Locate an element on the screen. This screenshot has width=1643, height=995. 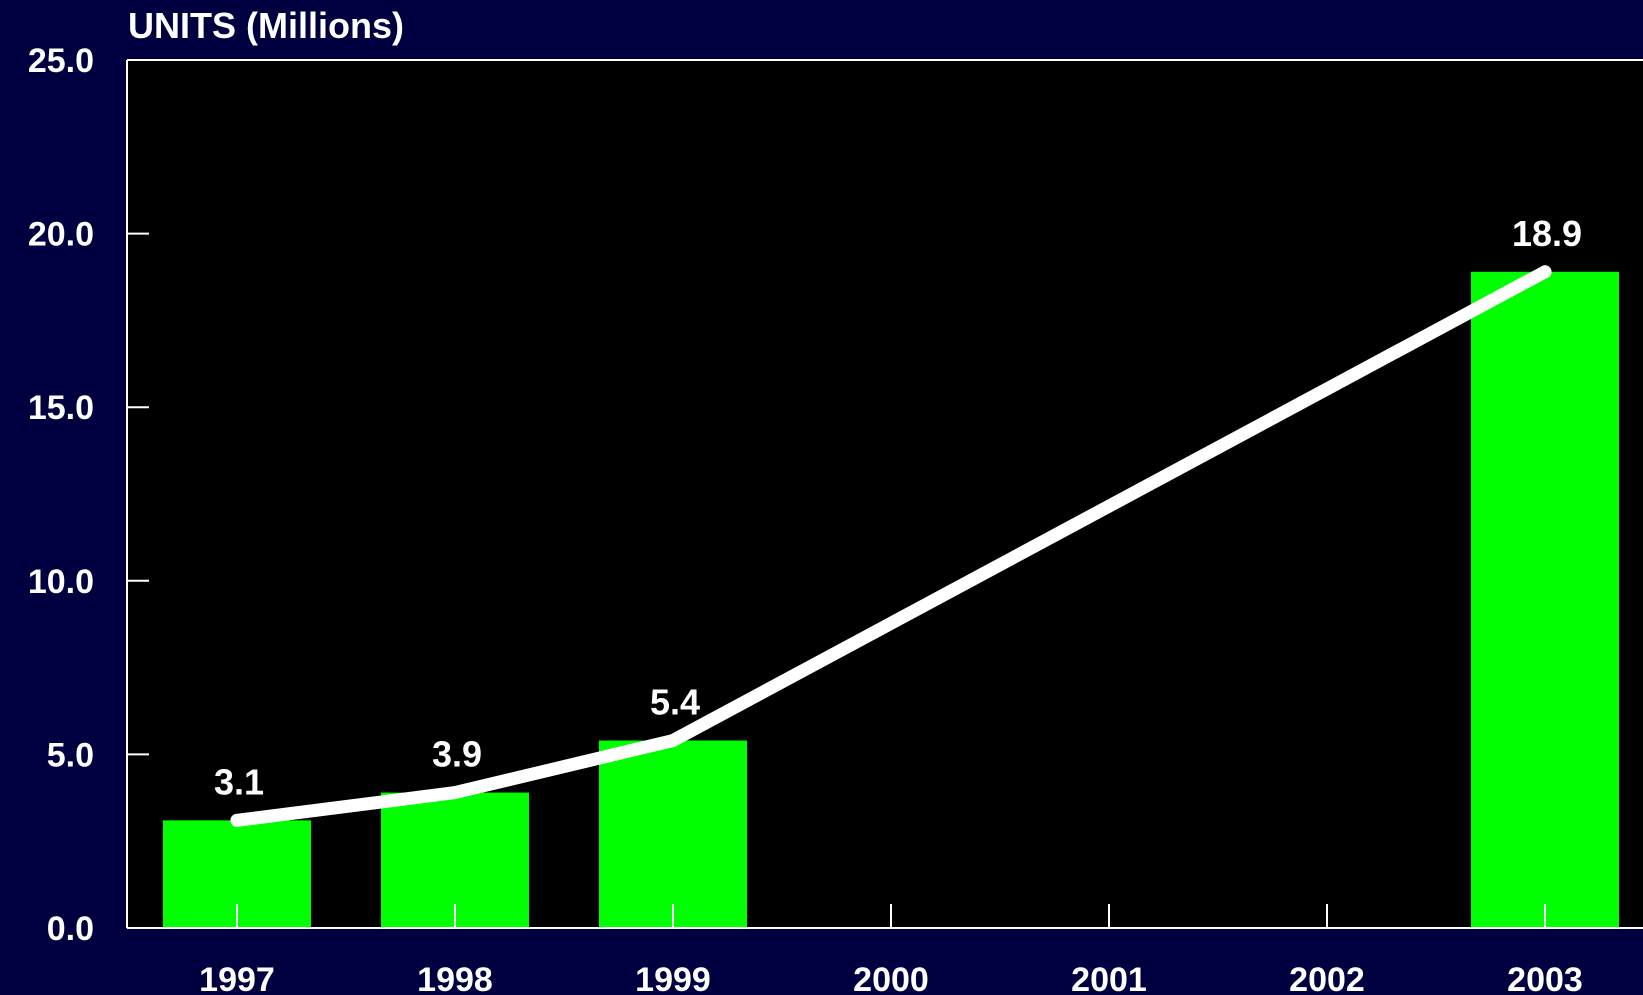
y-axis-title: UNITS (Millions) is located at coordinates (266, 25).